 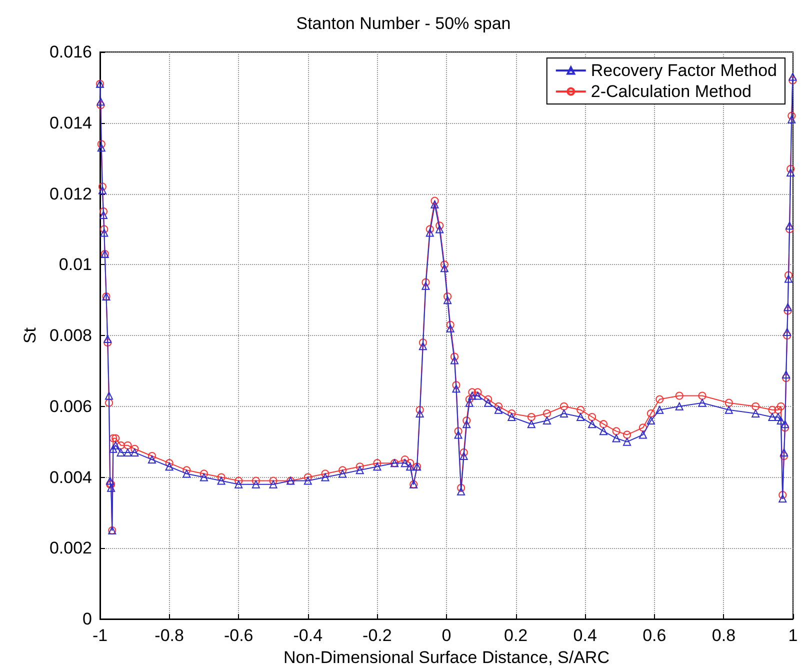 I want to click on y-tick-label: 0, so click(x=87, y=619).